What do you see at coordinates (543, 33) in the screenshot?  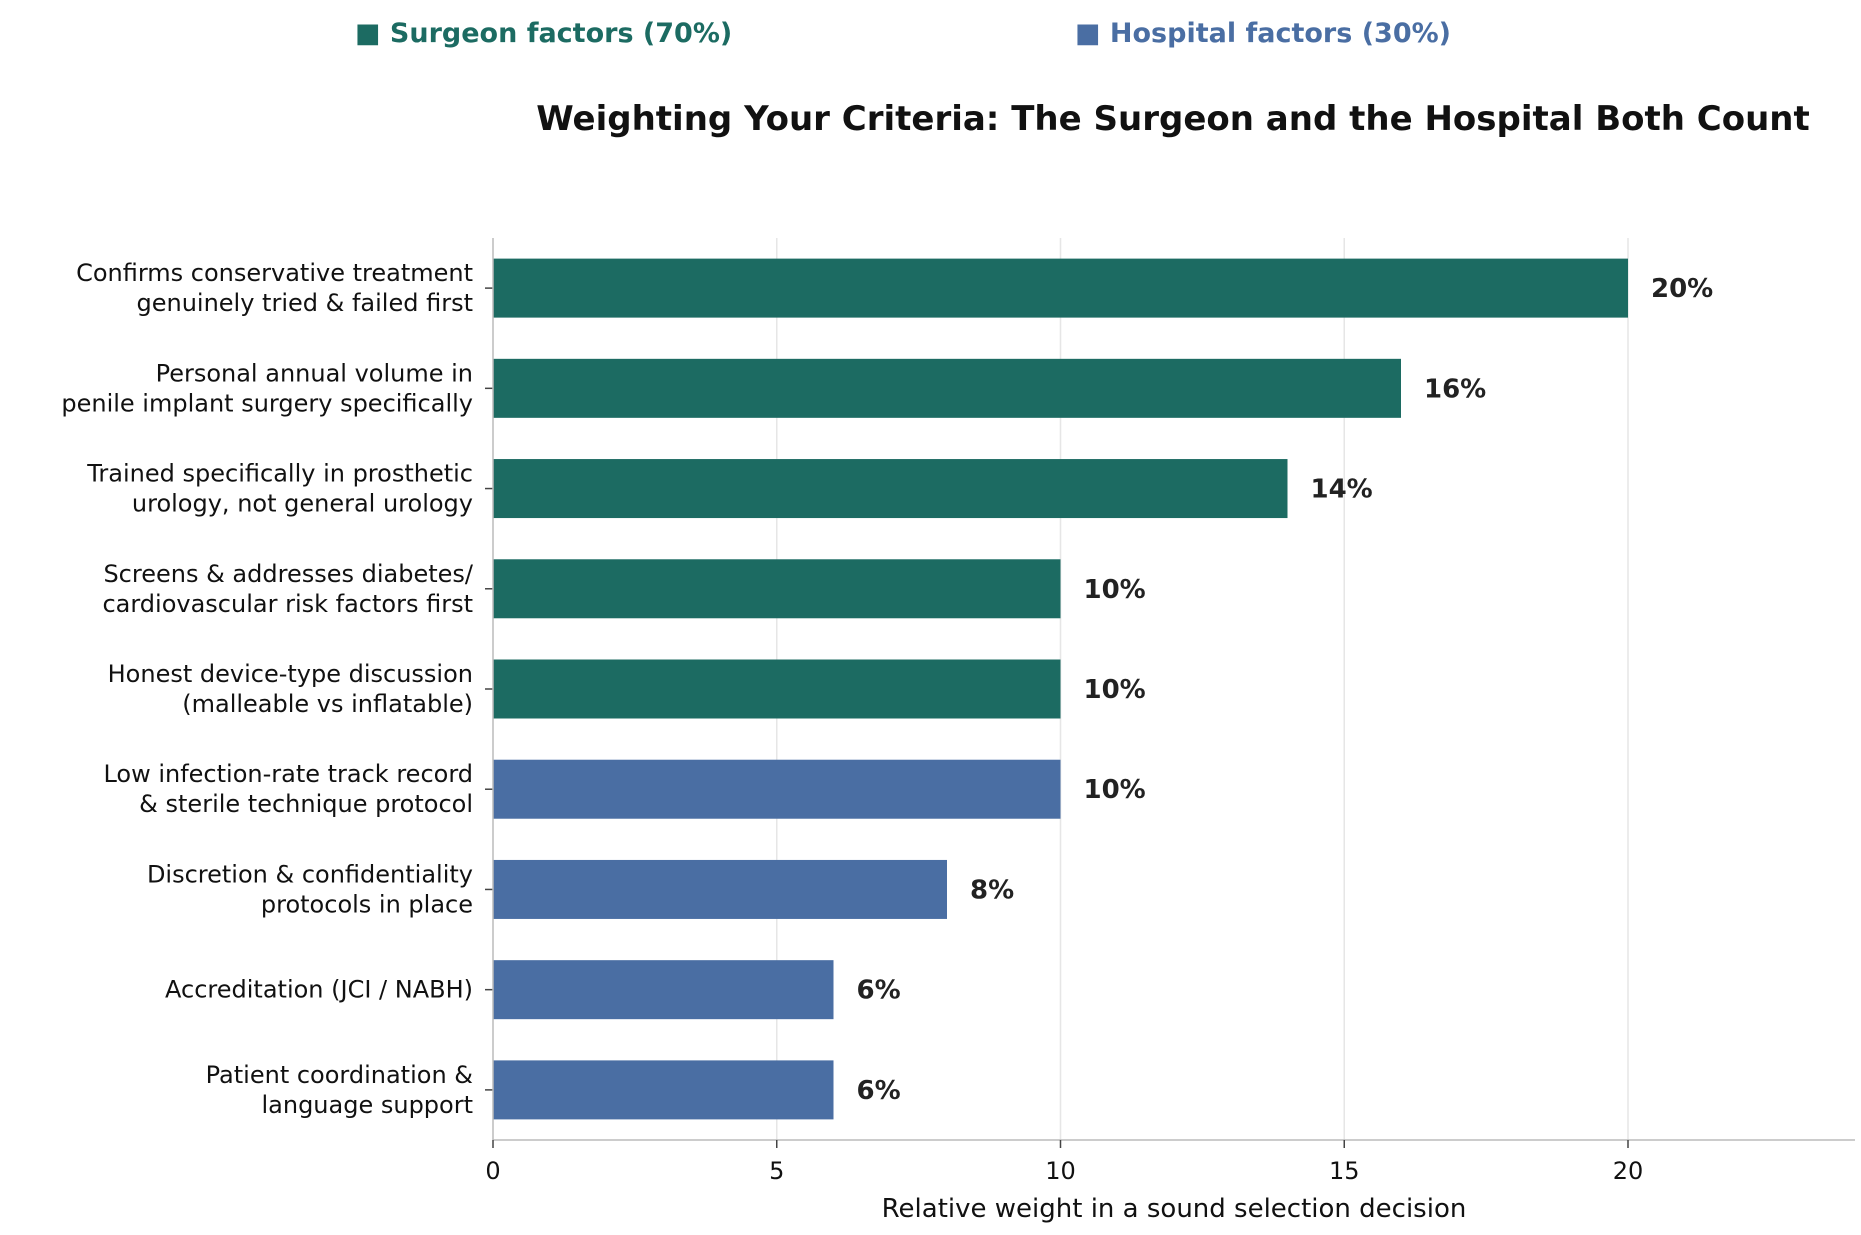 I see `legend-entry-surgeon-factors: ■ Surgeon factors (70%)` at bounding box center [543, 33].